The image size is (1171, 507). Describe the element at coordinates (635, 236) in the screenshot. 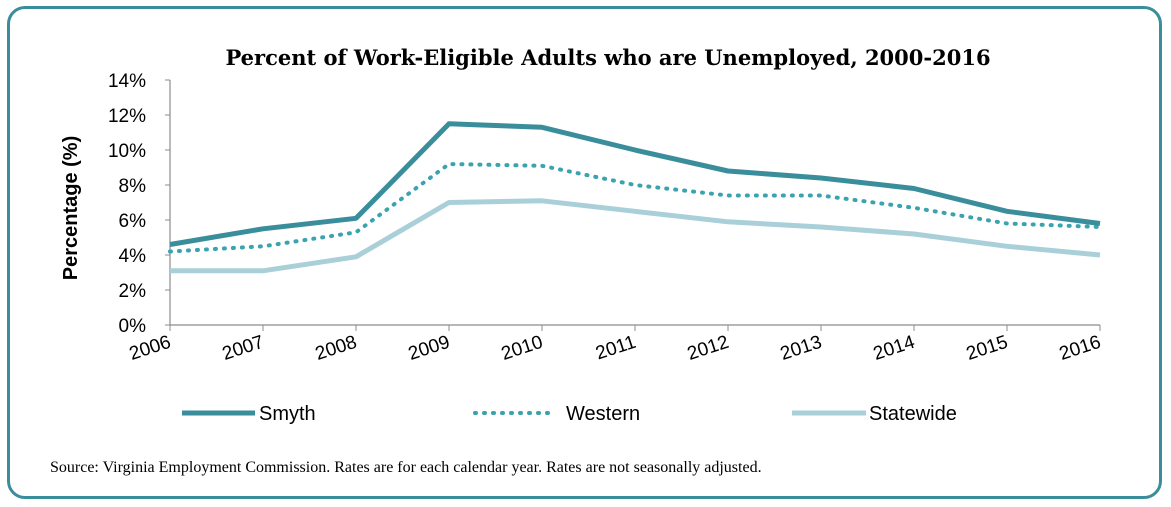

I see `series-line-statewide` at that location.